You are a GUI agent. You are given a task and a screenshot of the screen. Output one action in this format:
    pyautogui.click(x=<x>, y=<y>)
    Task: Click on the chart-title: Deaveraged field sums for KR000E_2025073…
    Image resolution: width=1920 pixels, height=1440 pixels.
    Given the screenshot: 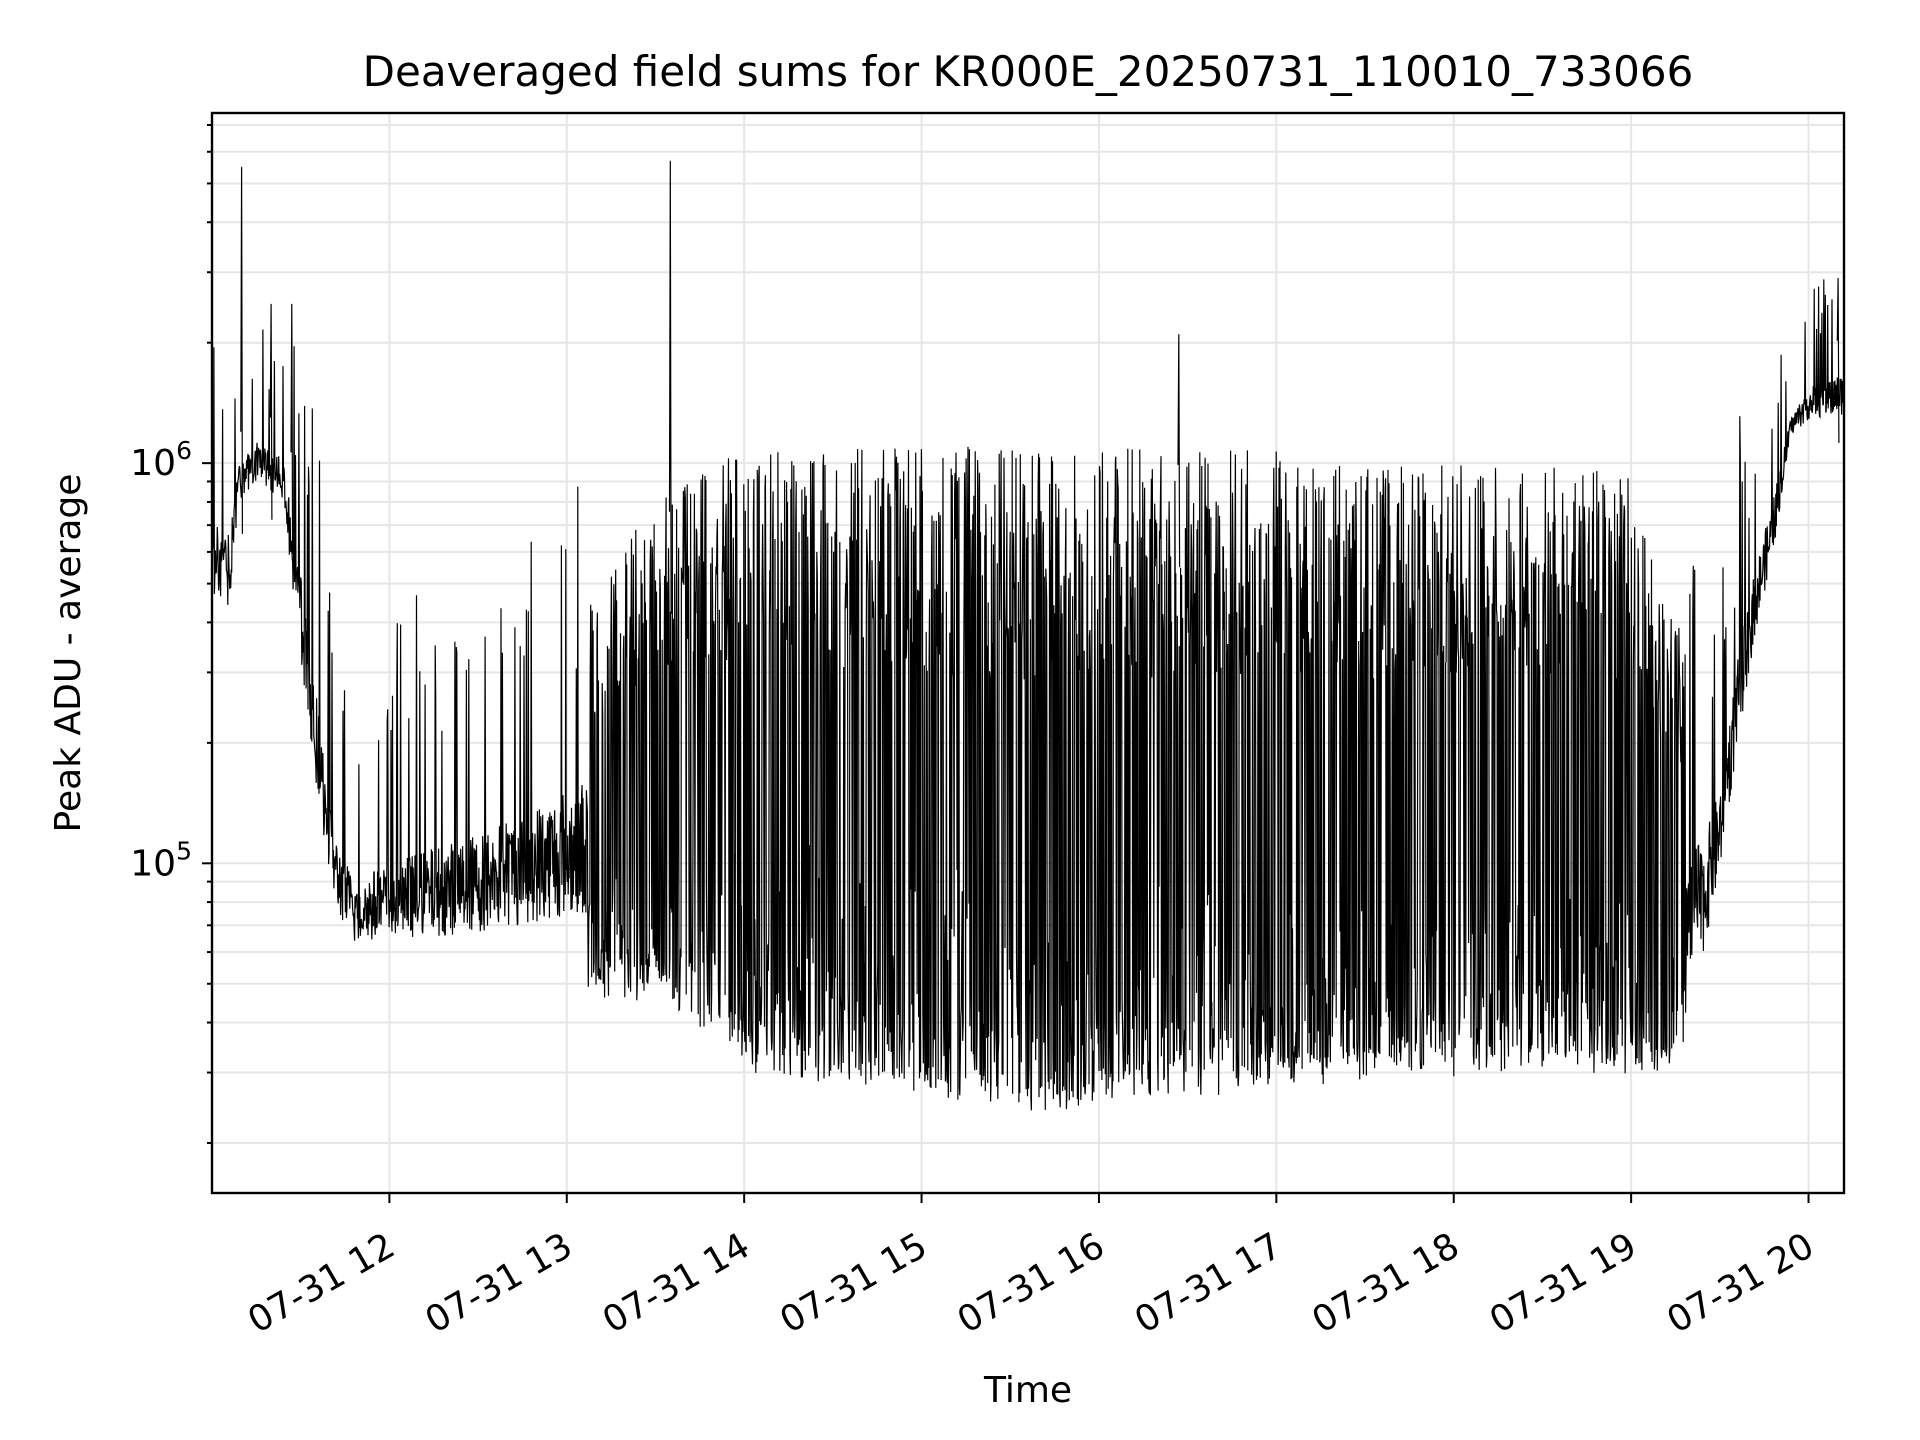 What is the action you would take?
    pyautogui.click(x=1028, y=71)
    